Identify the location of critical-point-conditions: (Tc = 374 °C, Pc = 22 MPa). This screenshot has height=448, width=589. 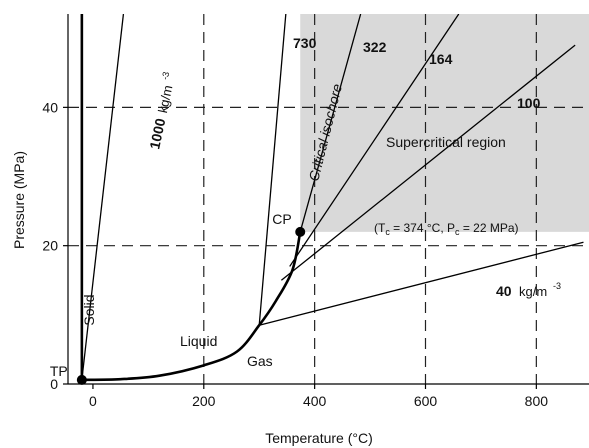
(446, 229).